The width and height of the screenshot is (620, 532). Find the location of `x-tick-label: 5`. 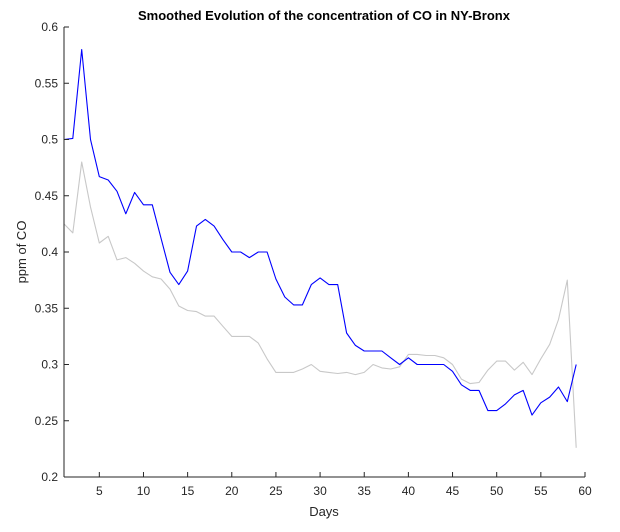

x-tick-label: 5 is located at coordinates (99, 491).